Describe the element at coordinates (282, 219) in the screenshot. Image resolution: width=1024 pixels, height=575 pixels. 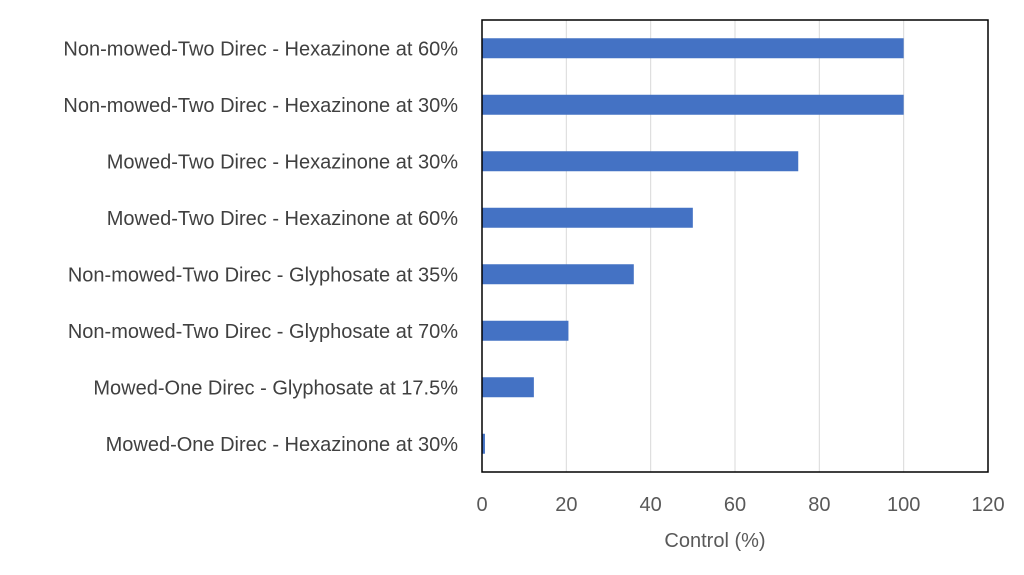
I see `category-label: Mowed-Two Direc - Hexazinone at 60%` at that location.